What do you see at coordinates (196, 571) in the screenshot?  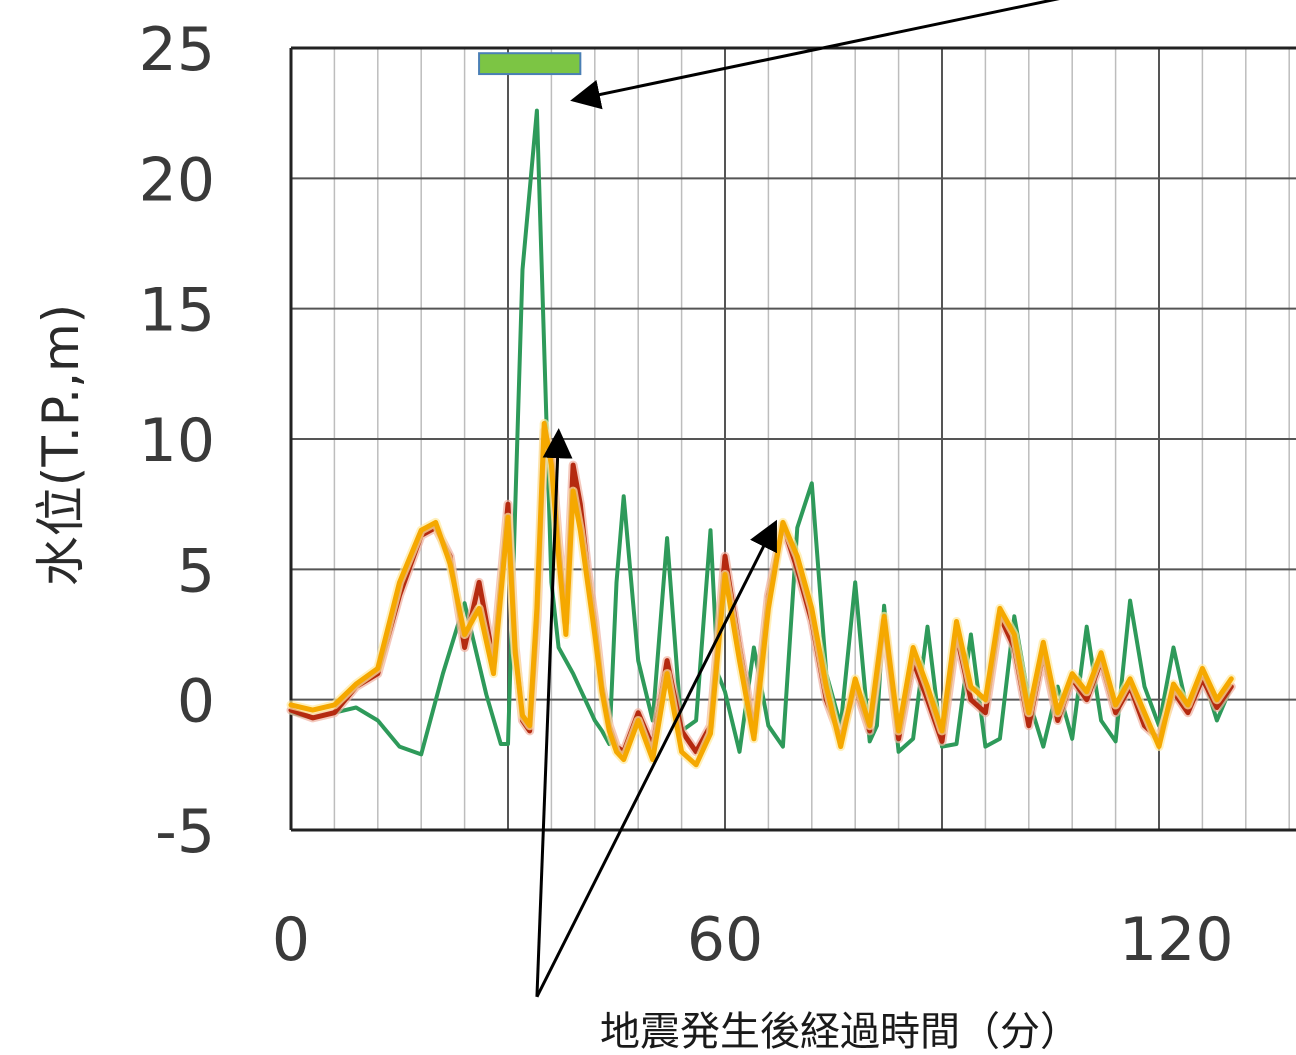 I see `y-tick-label: 5` at bounding box center [196, 571].